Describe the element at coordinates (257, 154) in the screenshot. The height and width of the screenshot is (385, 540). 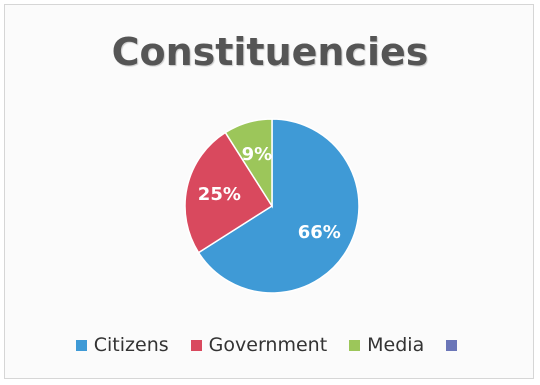
I see `data-label-media: 9%` at that location.